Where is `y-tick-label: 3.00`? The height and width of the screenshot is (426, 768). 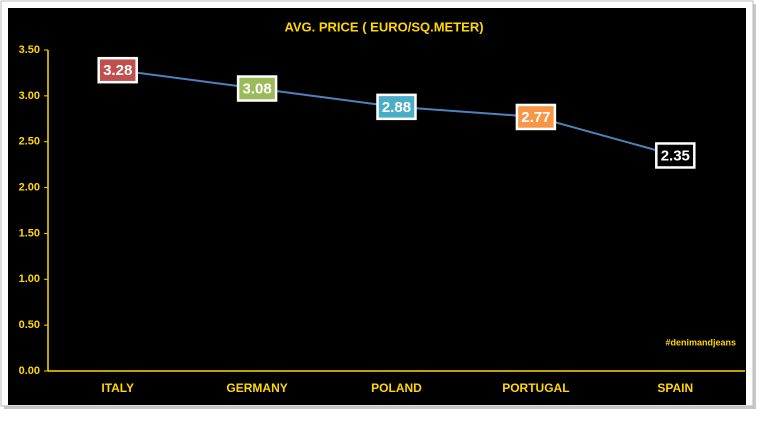 y-tick-label: 3.00 is located at coordinates (29, 96).